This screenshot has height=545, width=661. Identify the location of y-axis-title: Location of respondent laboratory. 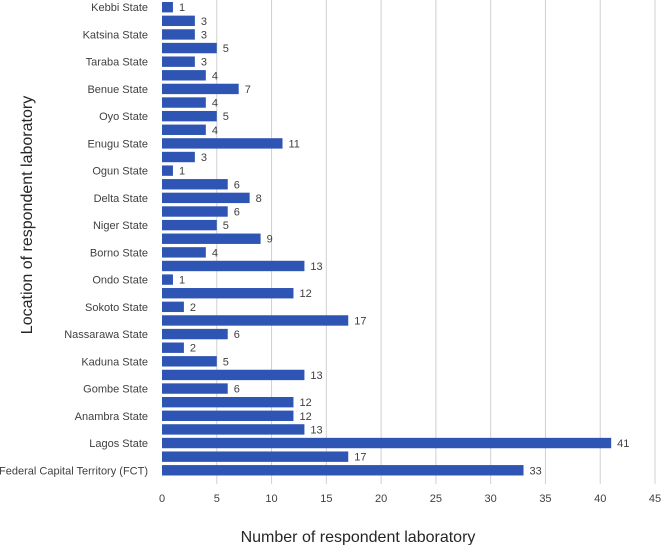
(27, 215).